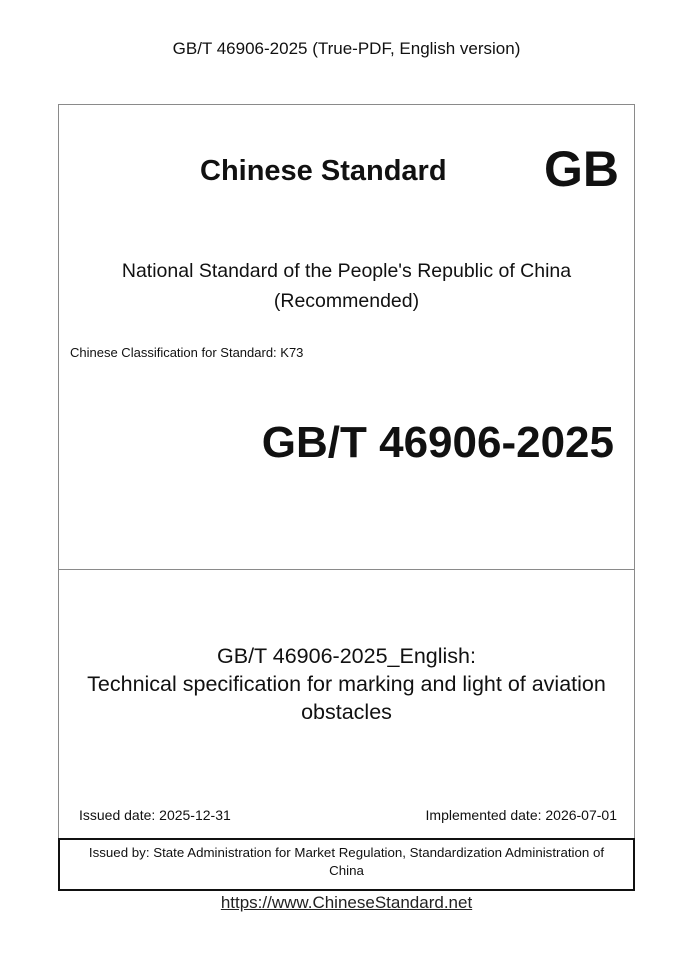 The width and height of the screenshot is (693, 980). What do you see at coordinates (346, 301) in the screenshot?
I see `national-line-2: (Recommended)` at bounding box center [346, 301].